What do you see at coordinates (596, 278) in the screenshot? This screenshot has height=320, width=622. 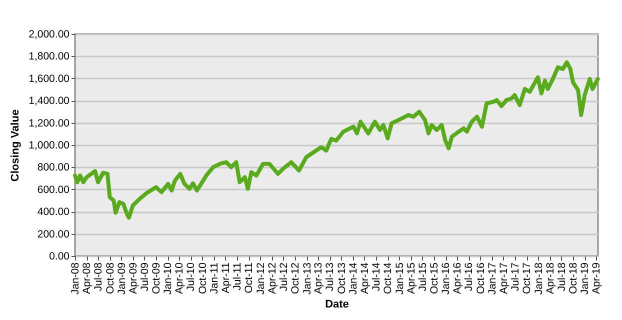 I see `x-tick-label: Apr-19` at bounding box center [596, 278].